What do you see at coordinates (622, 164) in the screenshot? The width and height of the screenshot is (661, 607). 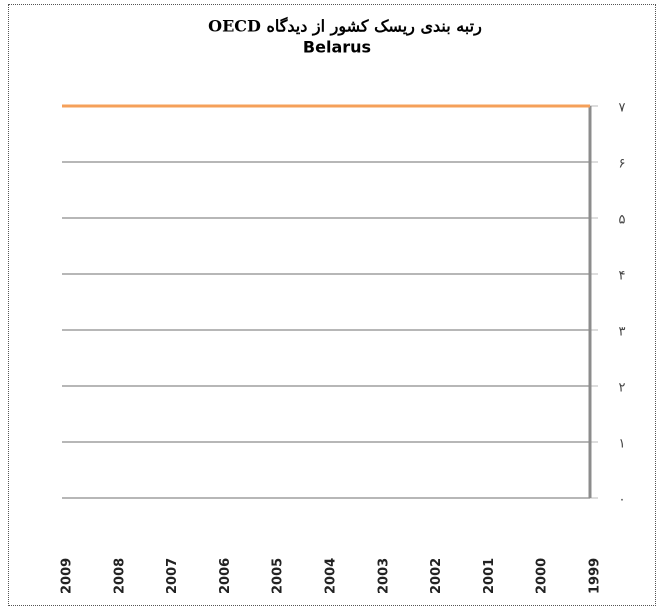 I see `y-tick-label: ۶` at bounding box center [622, 164].